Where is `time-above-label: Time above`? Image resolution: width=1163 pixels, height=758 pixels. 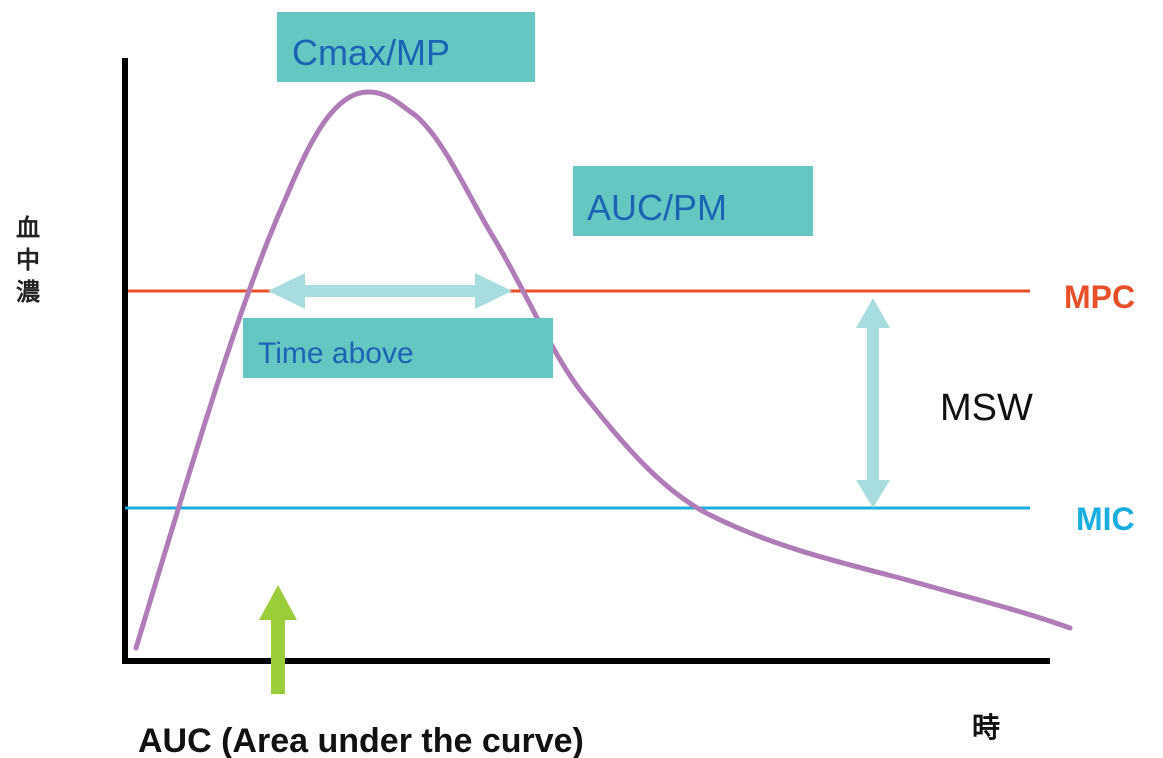 time-above-label: Time above is located at coordinates (336, 353).